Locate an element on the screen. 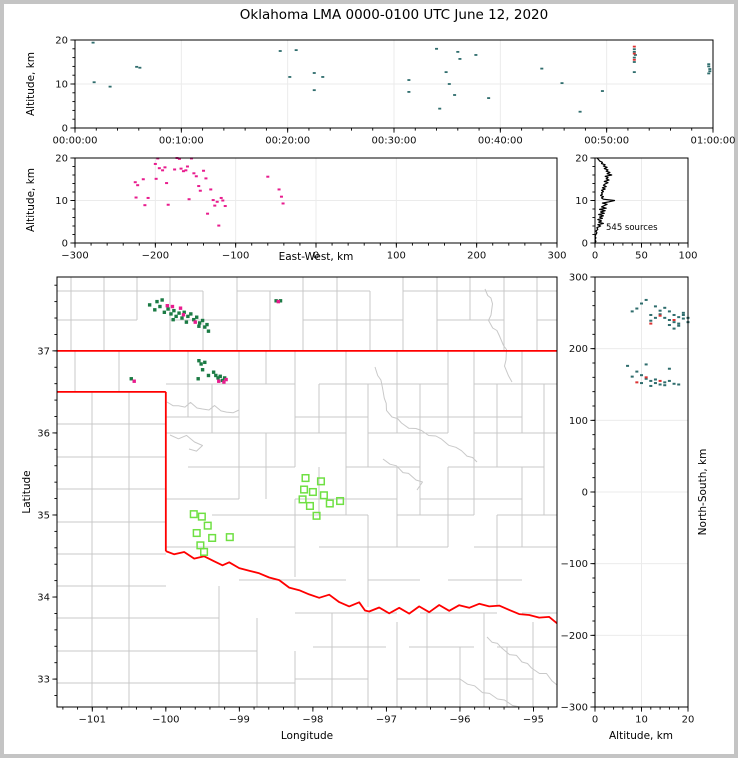 The image size is (738, 758). map-xlabel: Longitude is located at coordinates (307, 736).